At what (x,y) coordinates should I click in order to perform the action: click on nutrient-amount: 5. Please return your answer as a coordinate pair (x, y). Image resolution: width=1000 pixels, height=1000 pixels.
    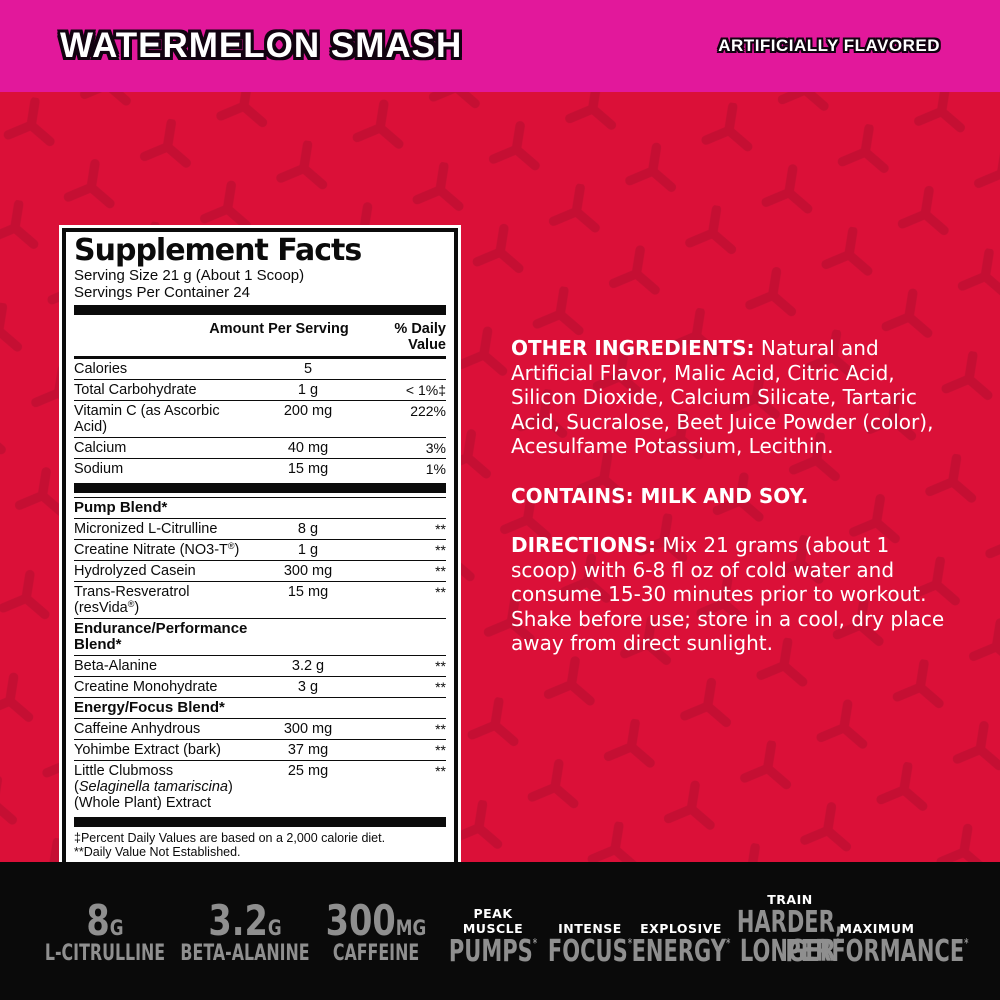
    Looking at the image, I should click on (308, 368).